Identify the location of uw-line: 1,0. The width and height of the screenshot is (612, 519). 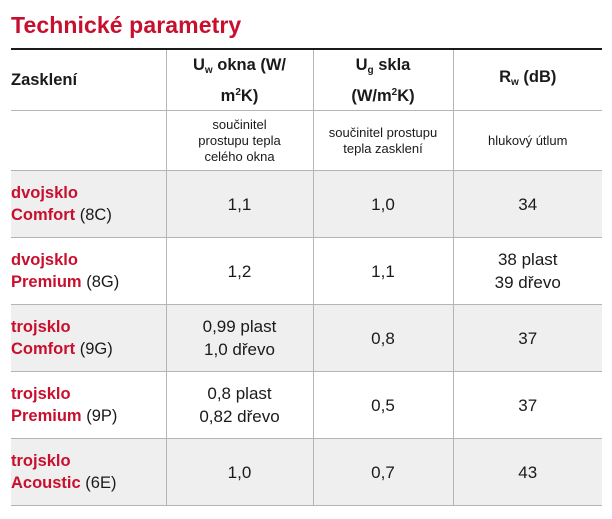
(239, 472).